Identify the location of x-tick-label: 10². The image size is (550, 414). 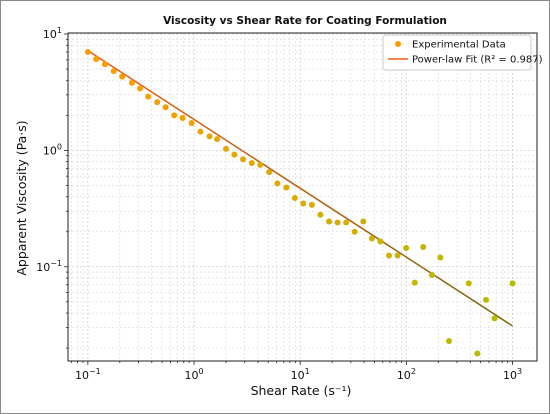
(406, 374).